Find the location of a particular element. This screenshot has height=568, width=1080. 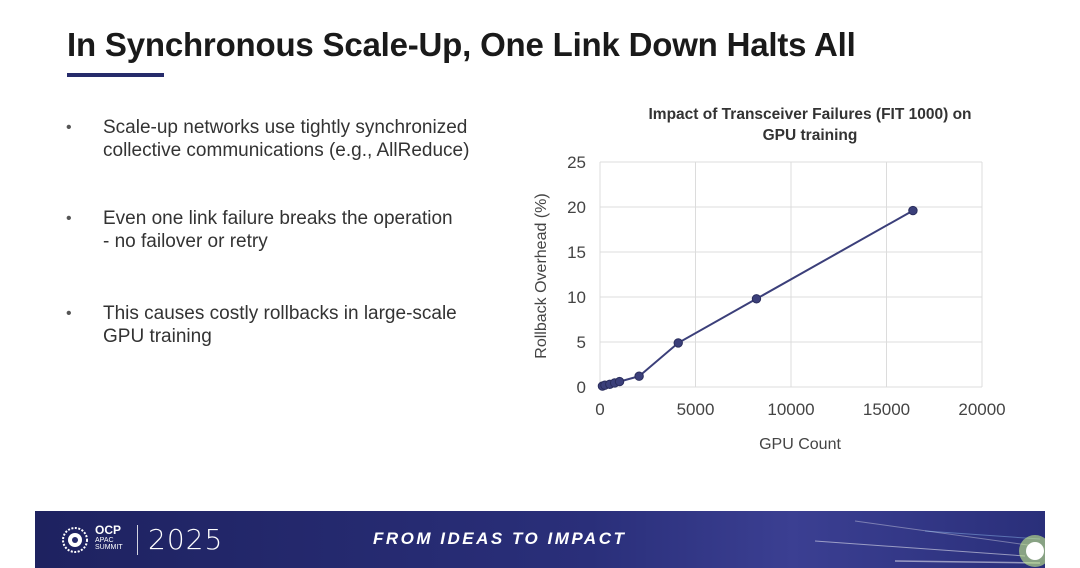

ocp-logo-subtext: APAC SUMMIT is located at coordinates (109, 544).